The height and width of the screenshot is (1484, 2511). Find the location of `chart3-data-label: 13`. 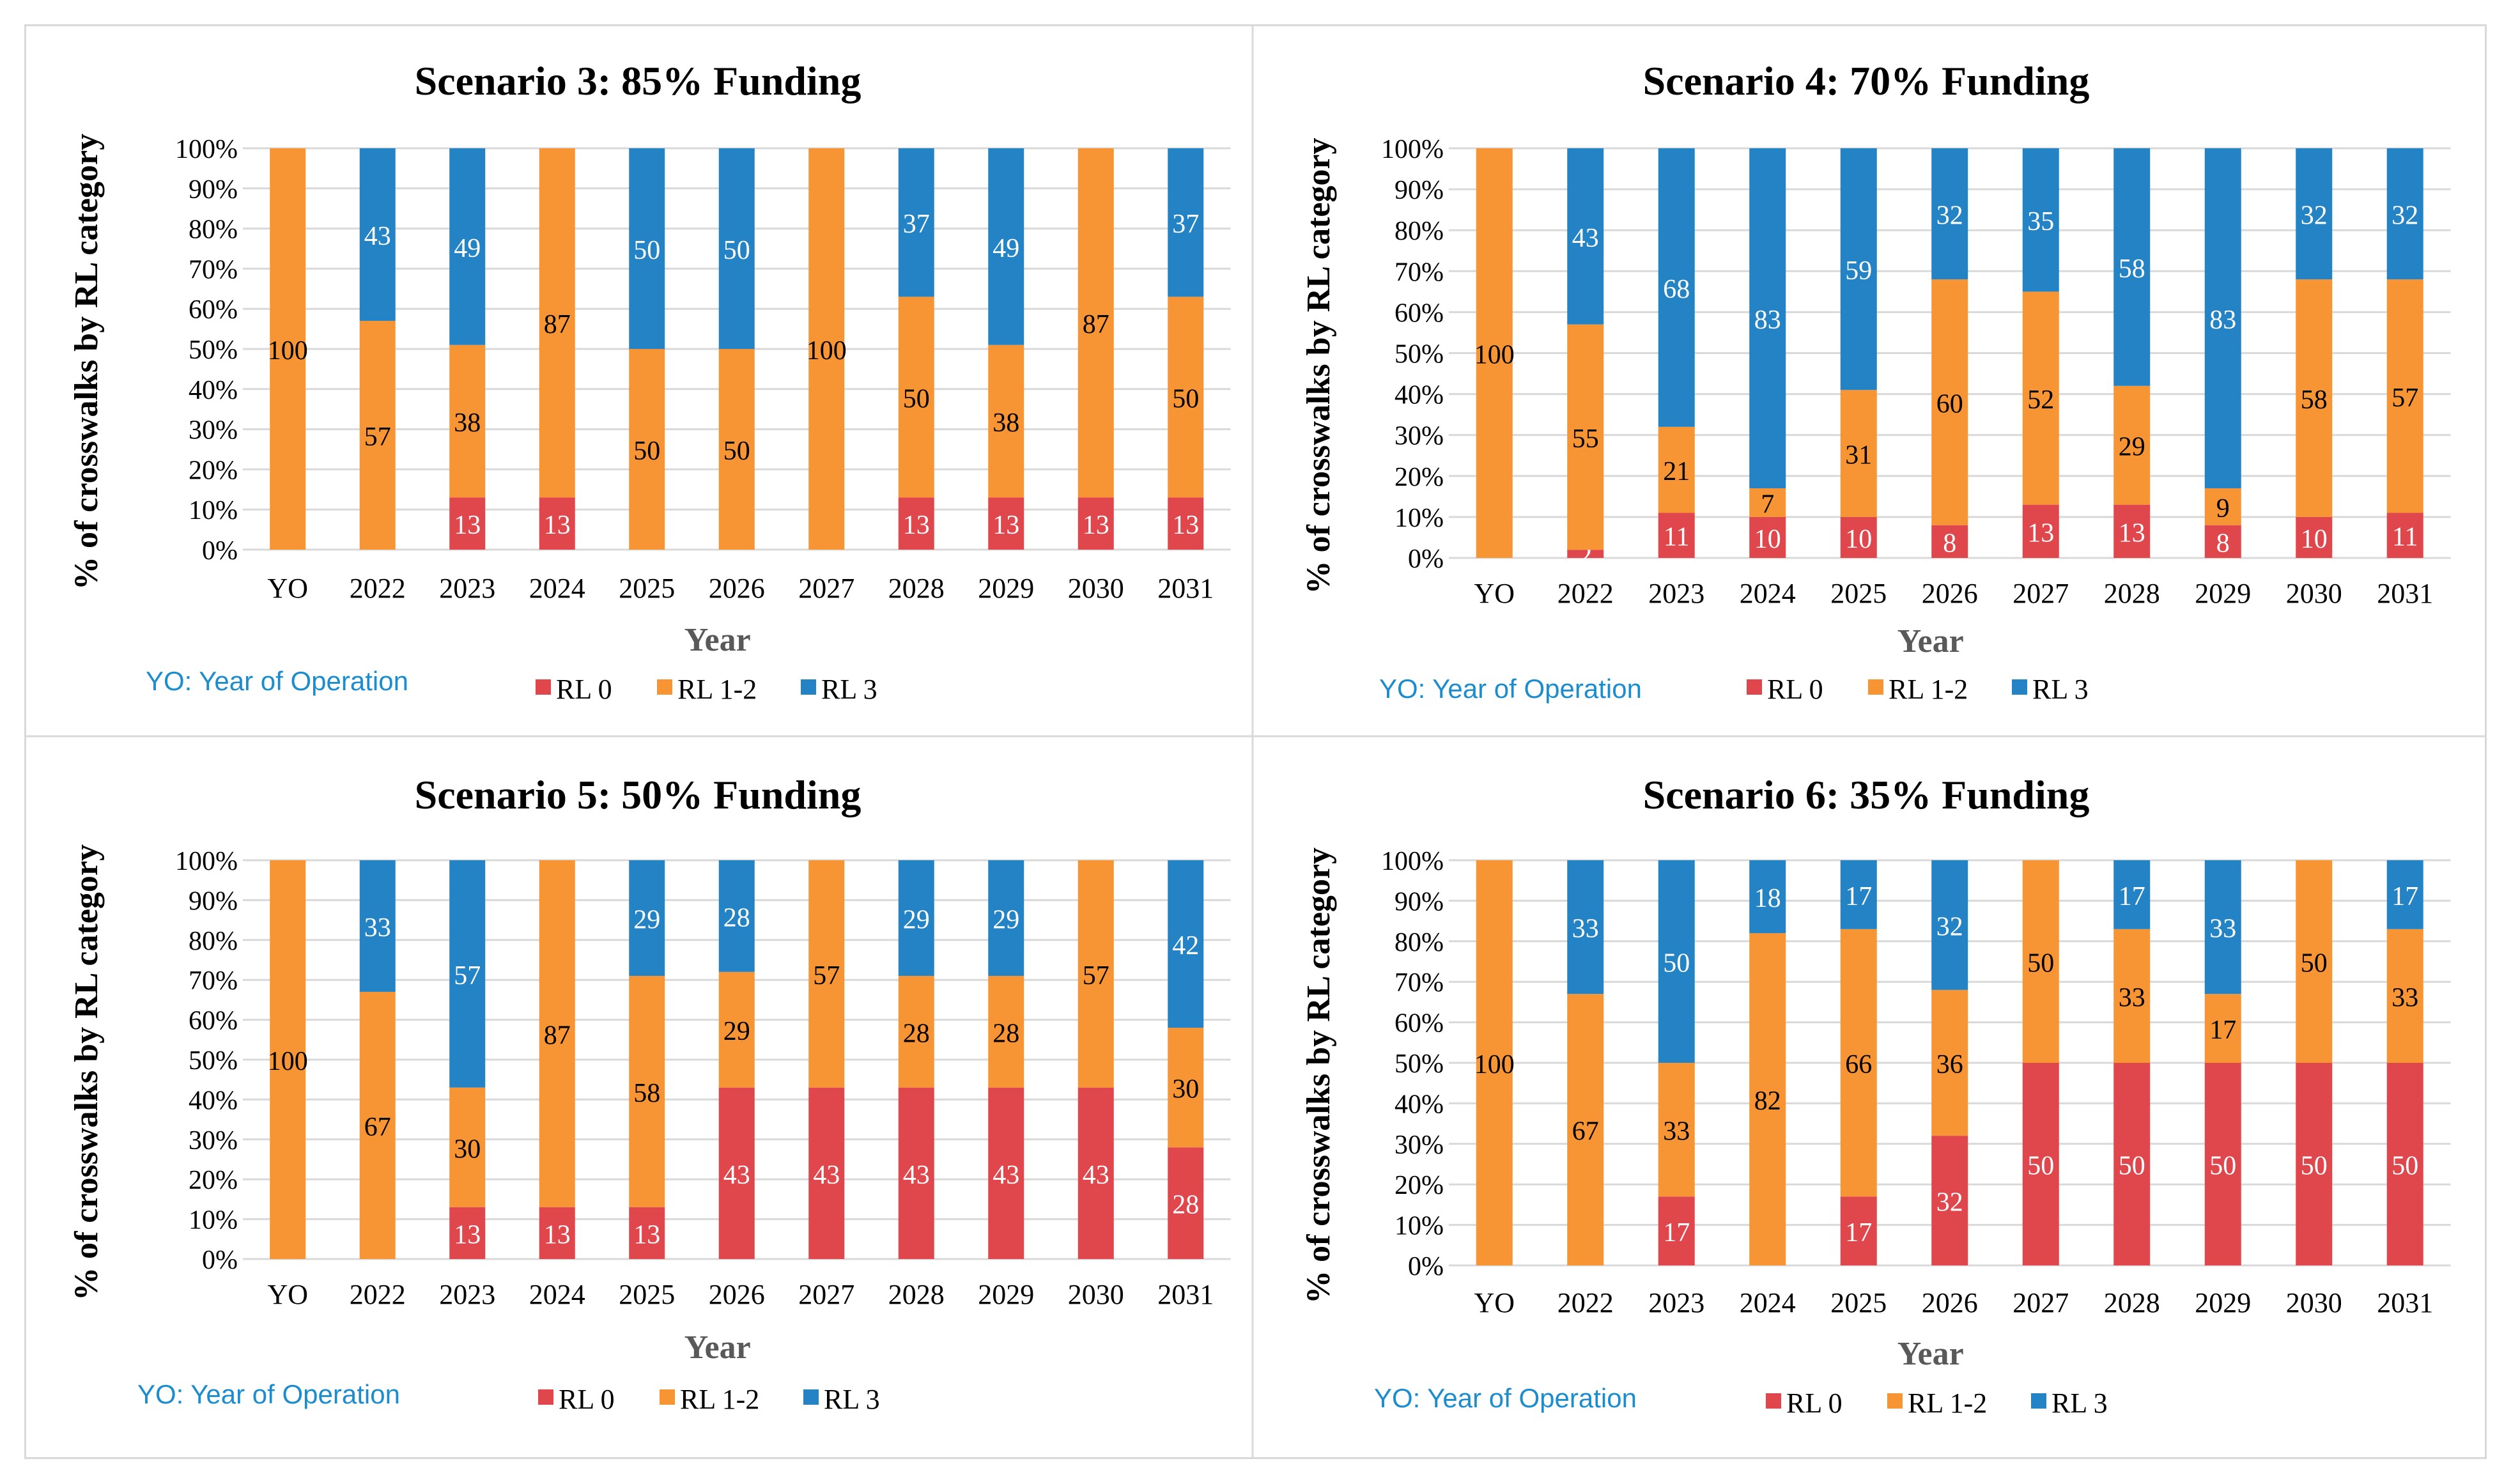

chart3-data-label: 13 is located at coordinates (557, 1234).